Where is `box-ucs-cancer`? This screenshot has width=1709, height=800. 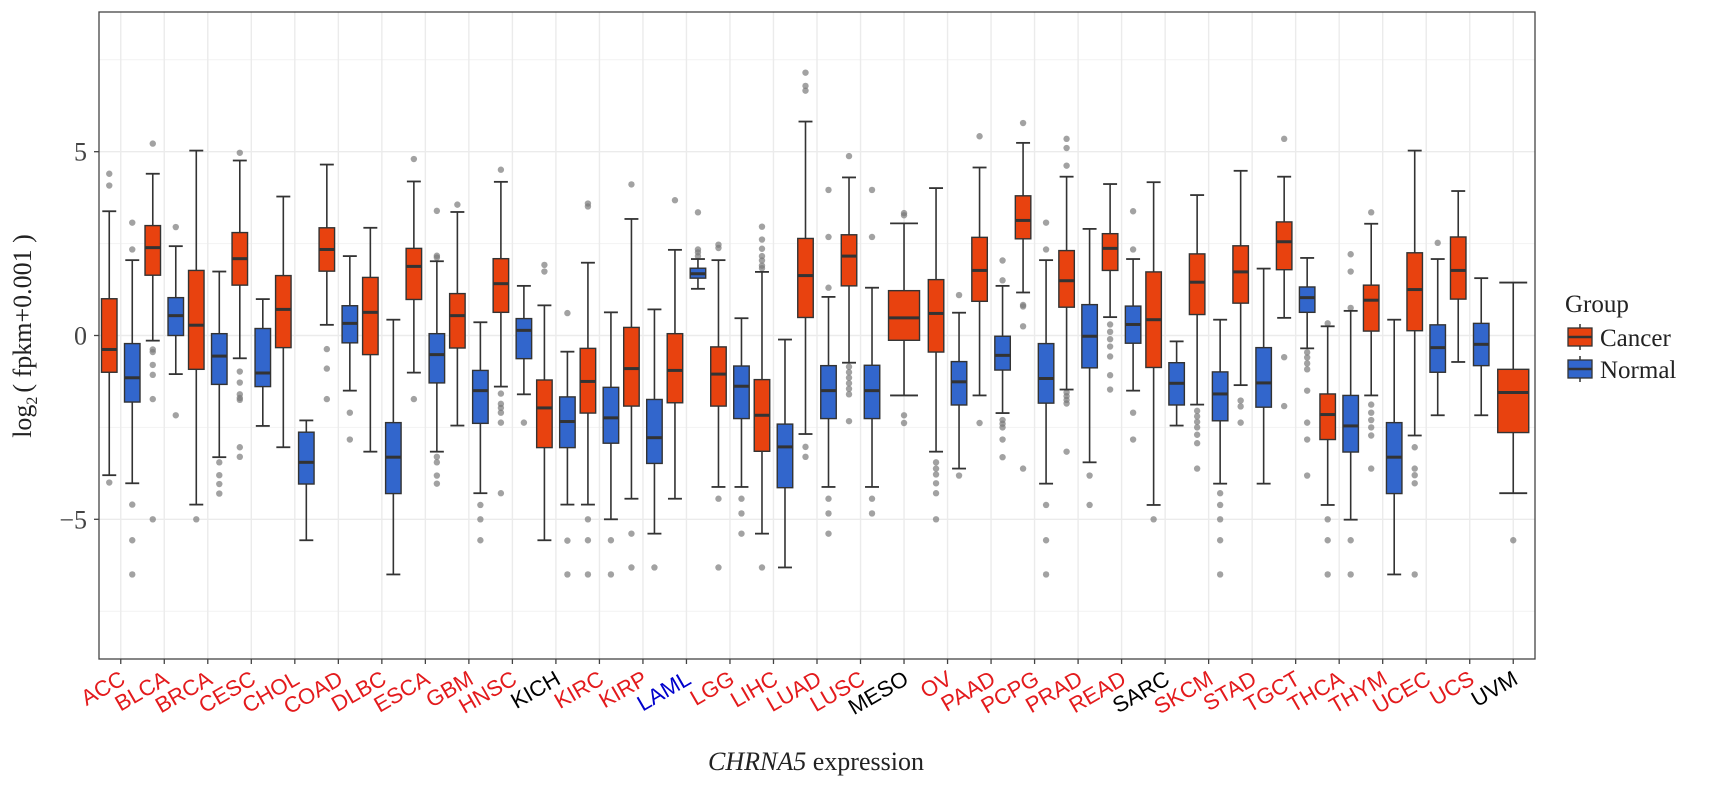 box-ucs-cancer is located at coordinates (1458, 276).